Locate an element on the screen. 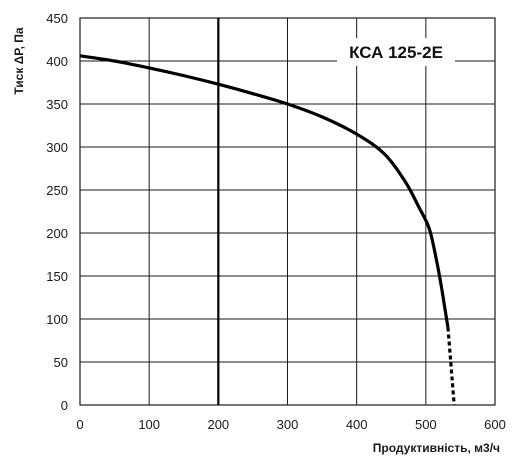 The height and width of the screenshot is (470, 517). y-tick-label-100: 100 is located at coordinates (57, 319).